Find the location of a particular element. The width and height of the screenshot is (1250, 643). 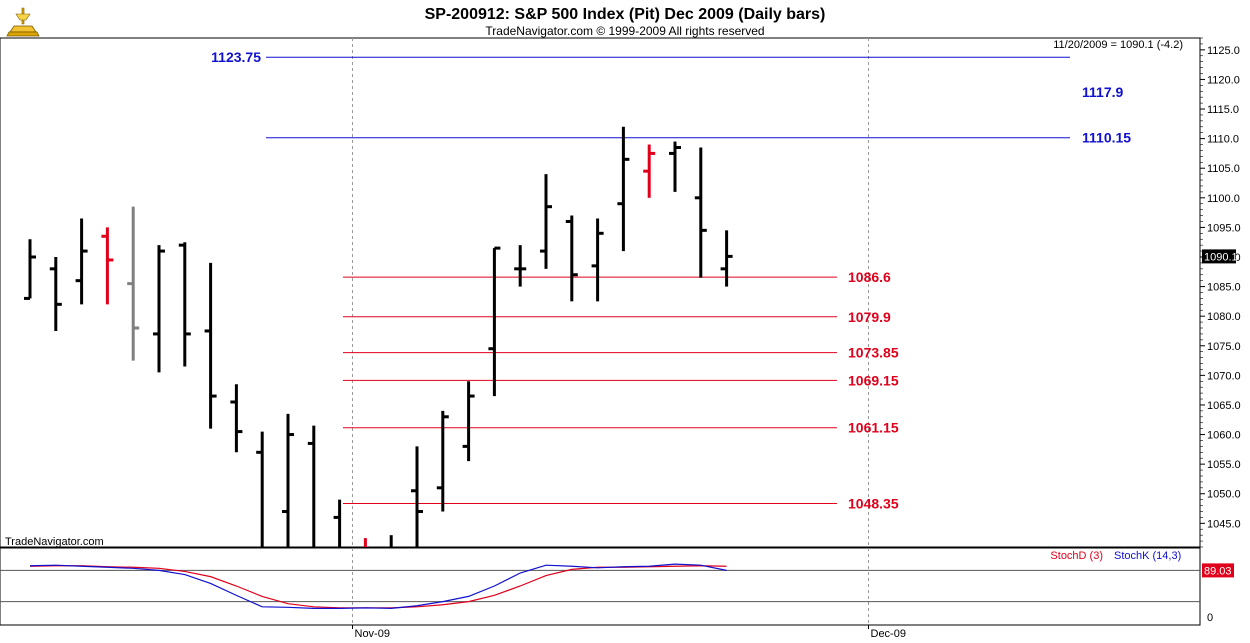

price-tick-label: 1060.0 is located at coordinates (1224, 436).